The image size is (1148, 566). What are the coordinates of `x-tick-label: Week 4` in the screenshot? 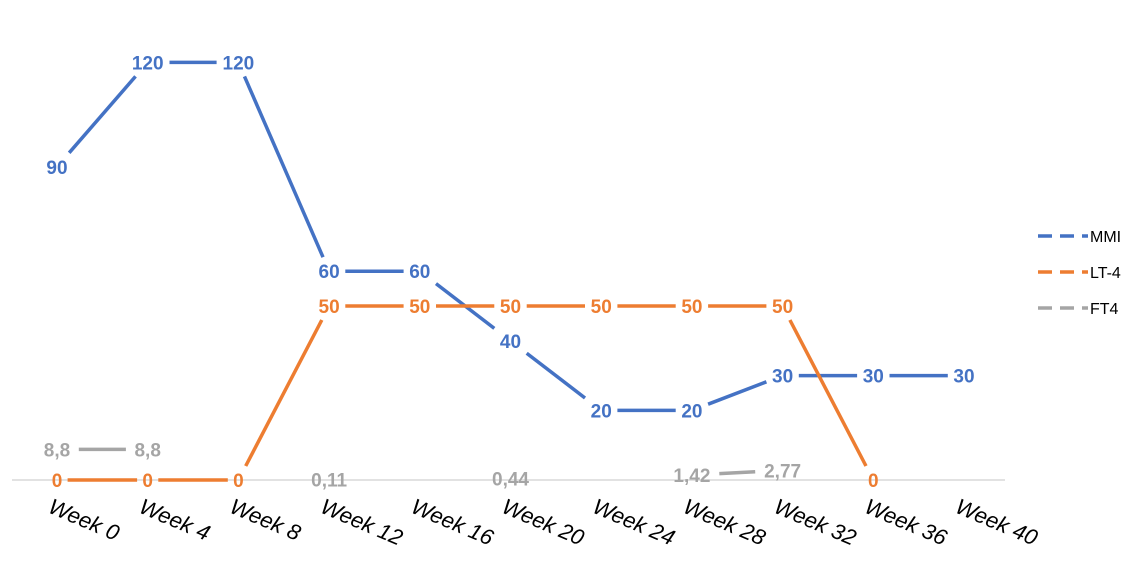 It's located at (175, 520).